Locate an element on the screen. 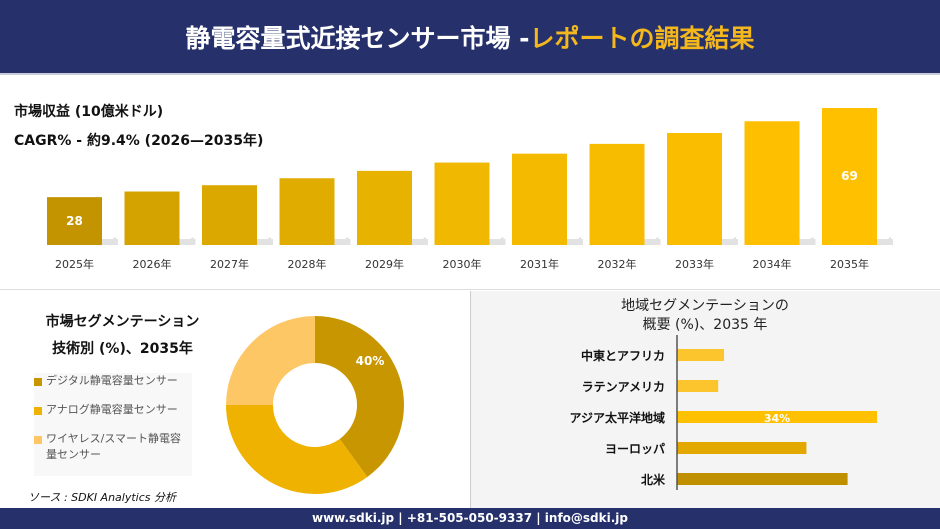 This screenshot has height=529, width=940. region-title-line1: 地域セグメンテーションの is located at coordinates (705, 306).